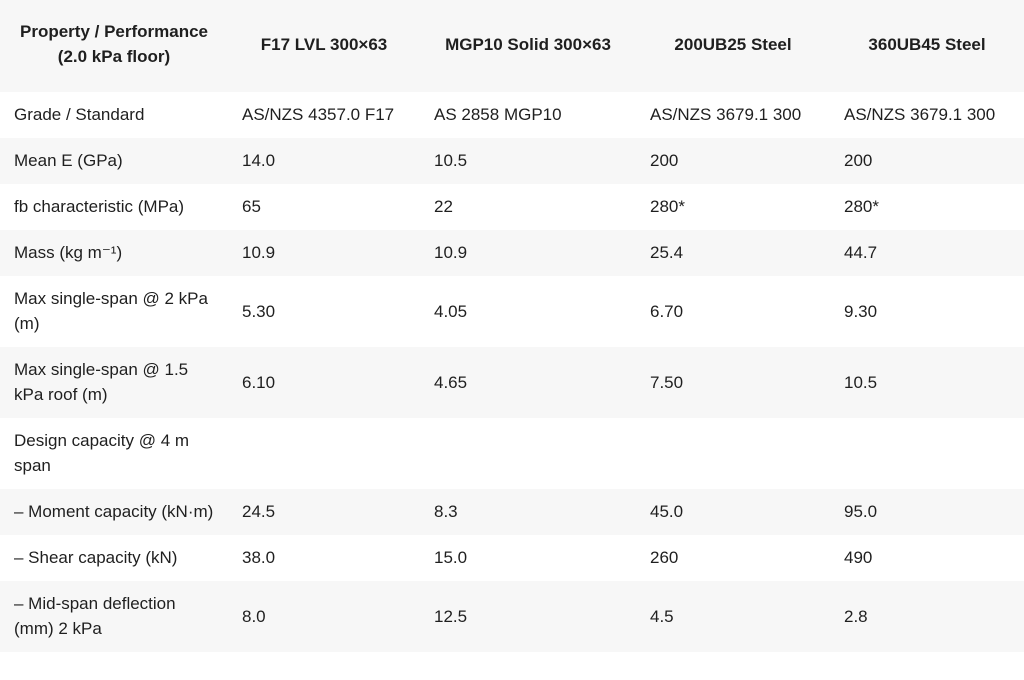  Describe the element at coordinates (114, 616) in the screenshot. I see `table-cell: – Mid-span deflection (mm) 2 kPa` at that location.